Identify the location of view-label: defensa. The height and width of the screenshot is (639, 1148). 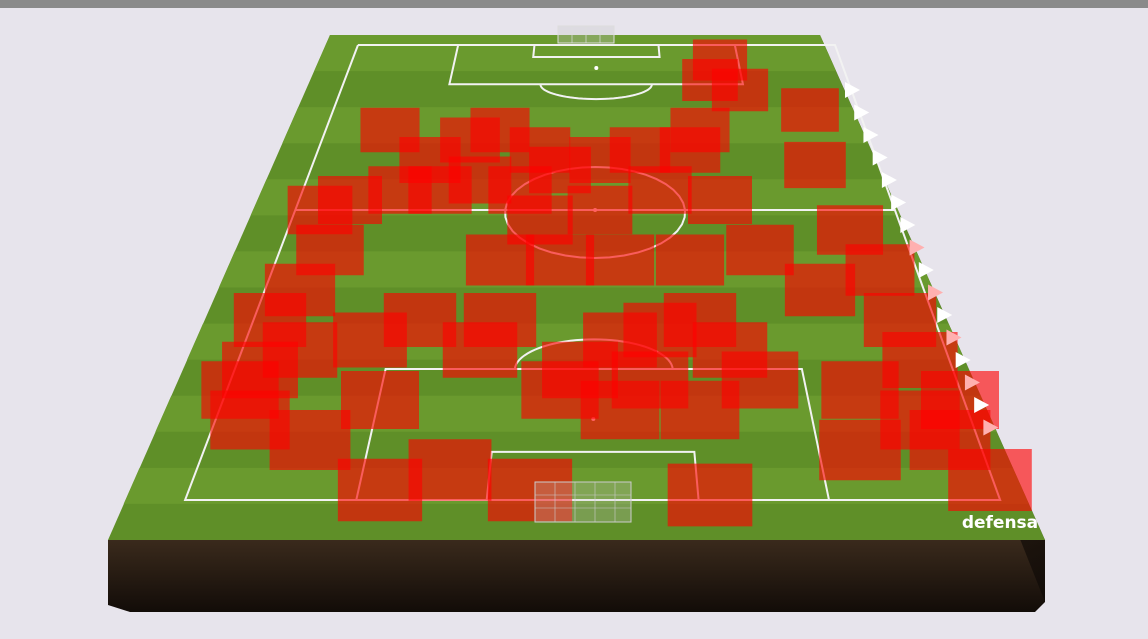
(1000, 523).